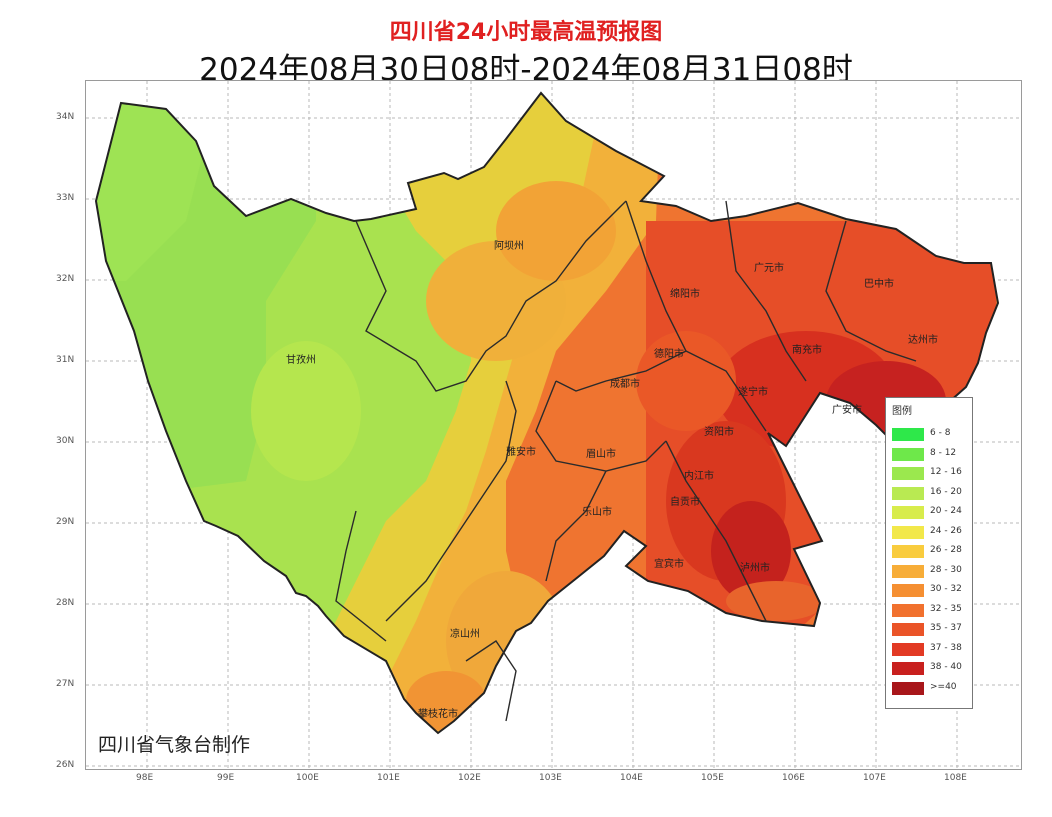 This screenshot has height=817, width=1052. I want to click on city-label-yaan: 雅安市, so click(521, 451).